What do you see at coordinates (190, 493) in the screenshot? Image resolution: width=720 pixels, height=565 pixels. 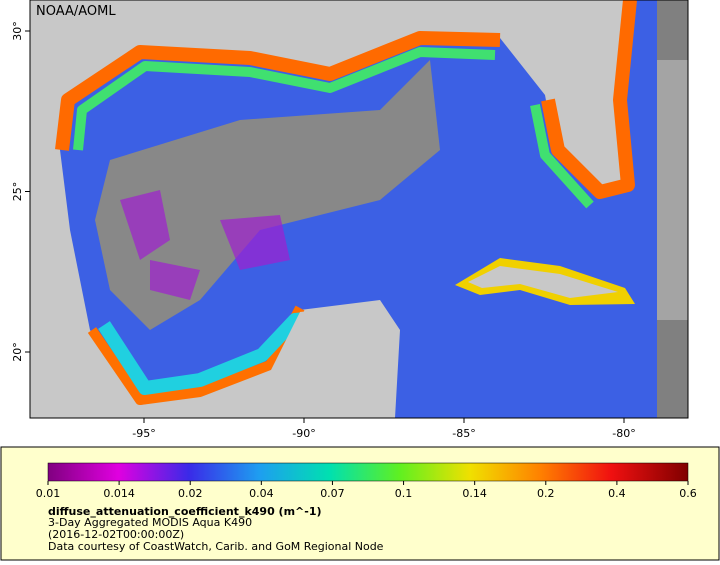 I see `colorbar-label: 0.02` at bounding box center [190, 493].